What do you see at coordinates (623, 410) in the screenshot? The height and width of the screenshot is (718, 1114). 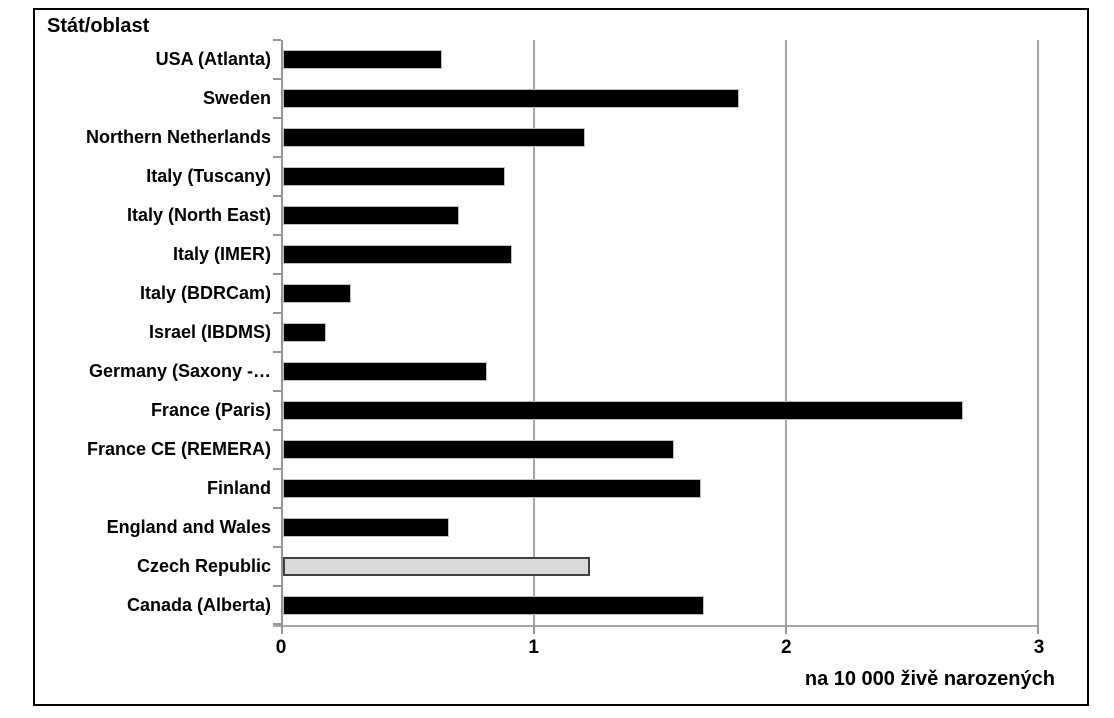 I see `bar-france-paris` at bounding box center [623, 410].